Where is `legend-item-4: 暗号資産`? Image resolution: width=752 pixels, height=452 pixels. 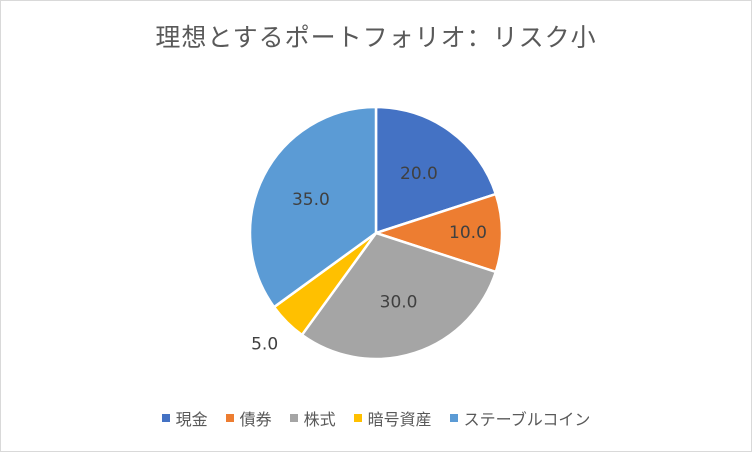
legend-item-4: 暗号資産 is located at coordinates (392, 418).